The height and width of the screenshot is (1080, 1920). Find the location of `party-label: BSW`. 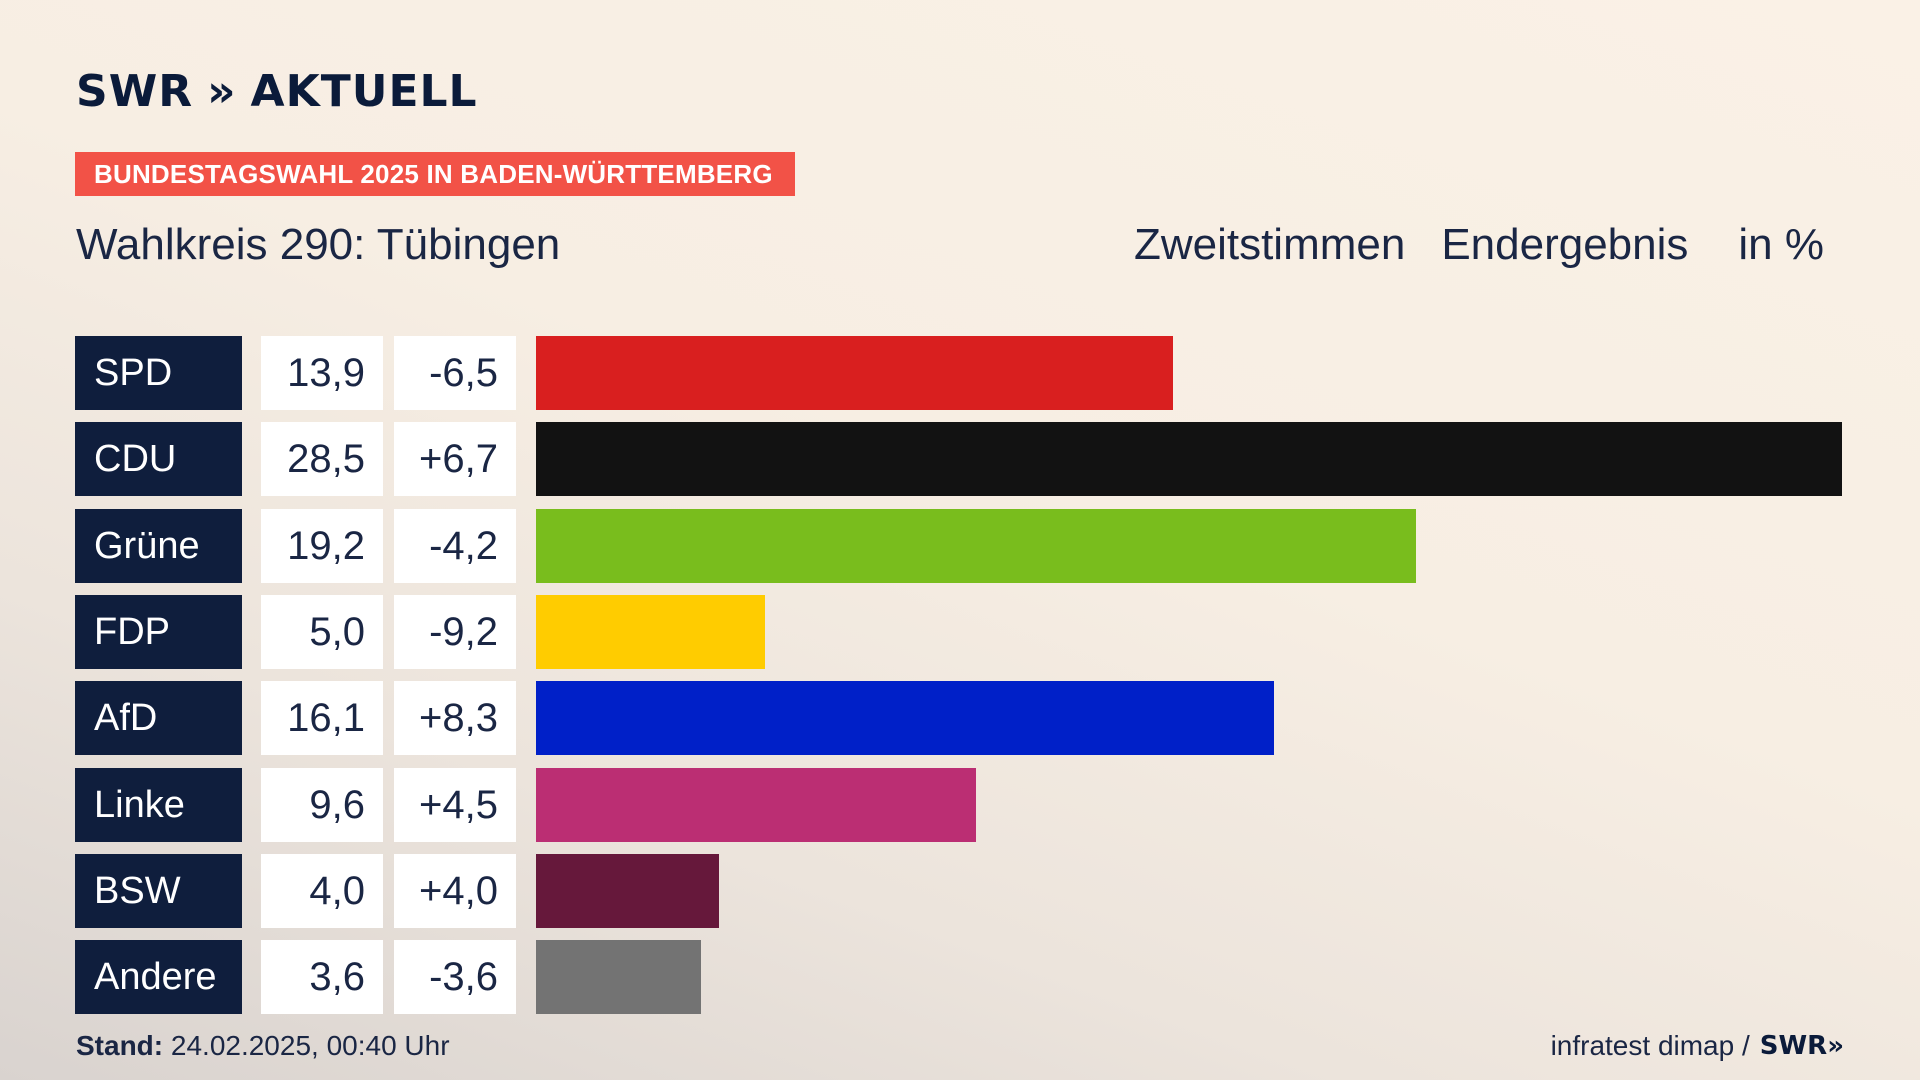

party-label: BSW is located at coordinates (158, 890).